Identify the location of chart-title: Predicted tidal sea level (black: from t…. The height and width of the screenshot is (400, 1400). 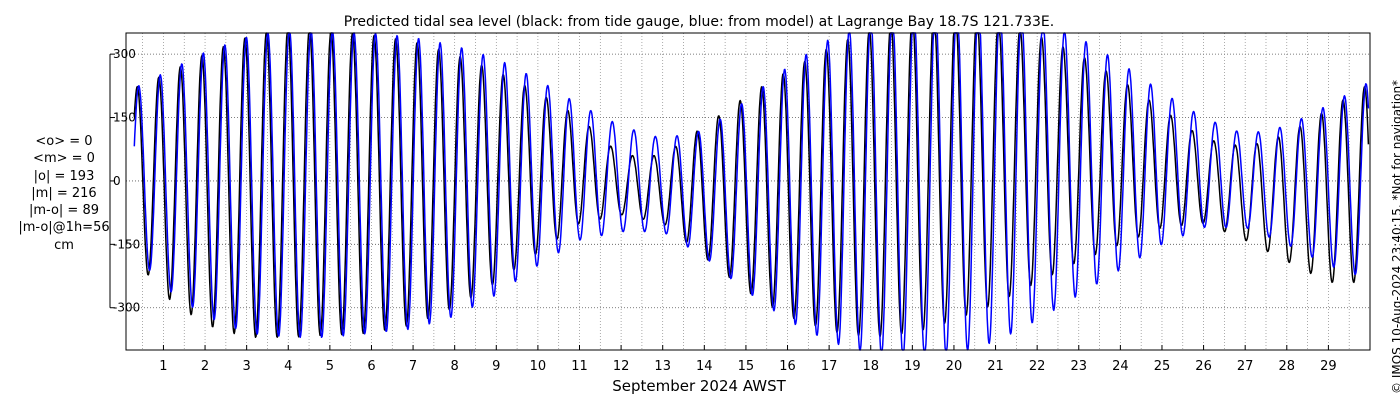
(699, 22).